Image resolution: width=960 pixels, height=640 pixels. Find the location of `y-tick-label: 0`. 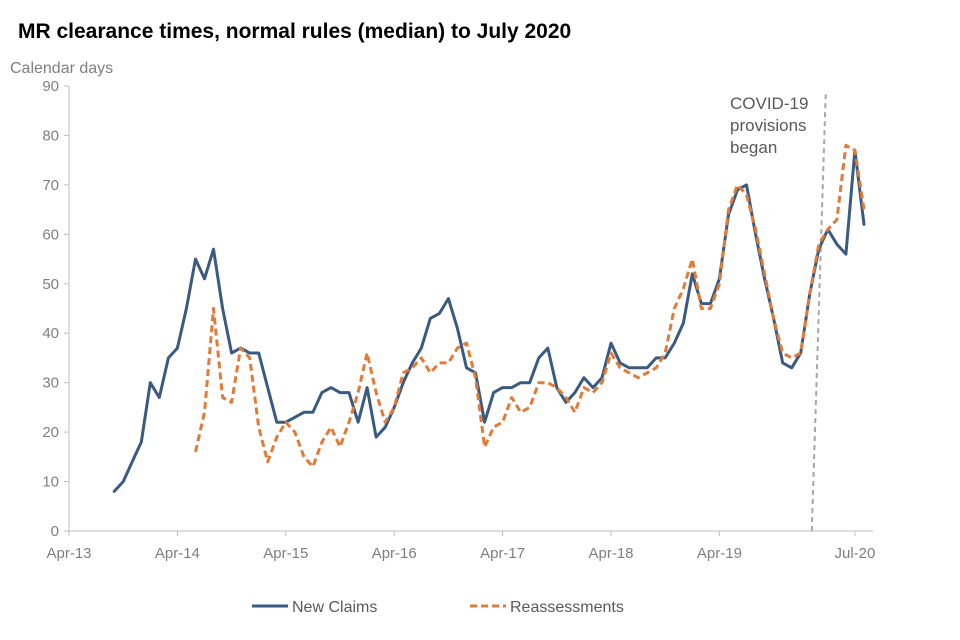

y-tick-label: 0 is located at coordinates (55, 531).